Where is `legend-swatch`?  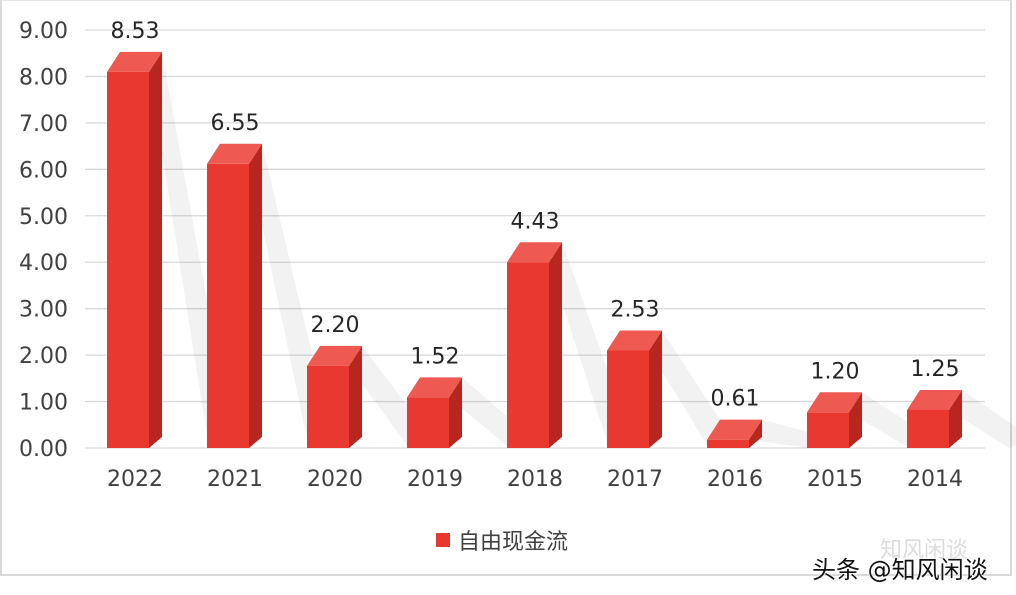 legend-swatch is located at coordinates (443, 540).